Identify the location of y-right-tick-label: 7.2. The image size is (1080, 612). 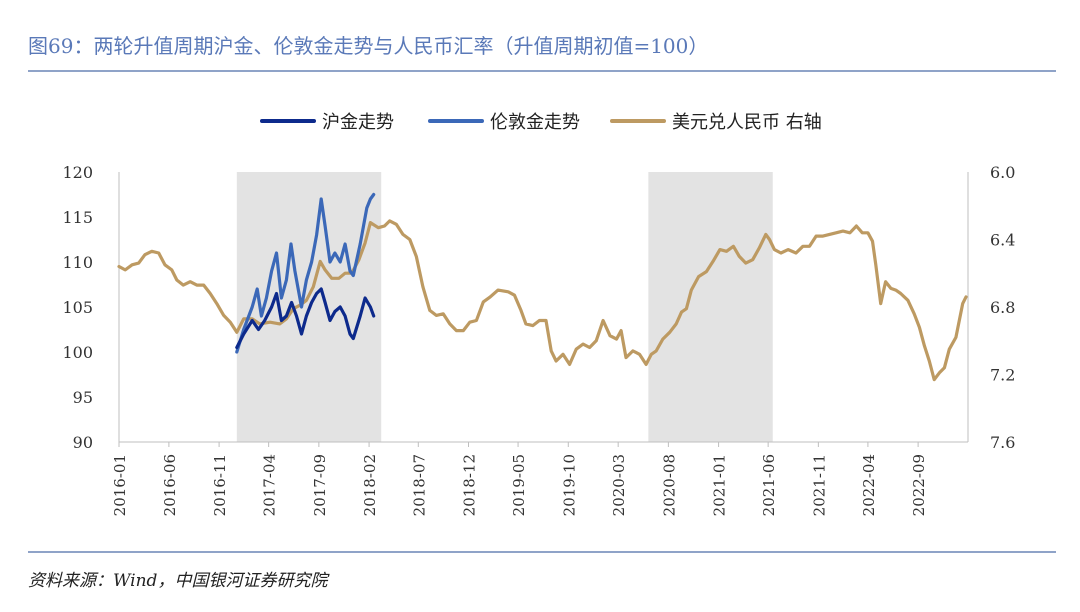
(1002, 375).